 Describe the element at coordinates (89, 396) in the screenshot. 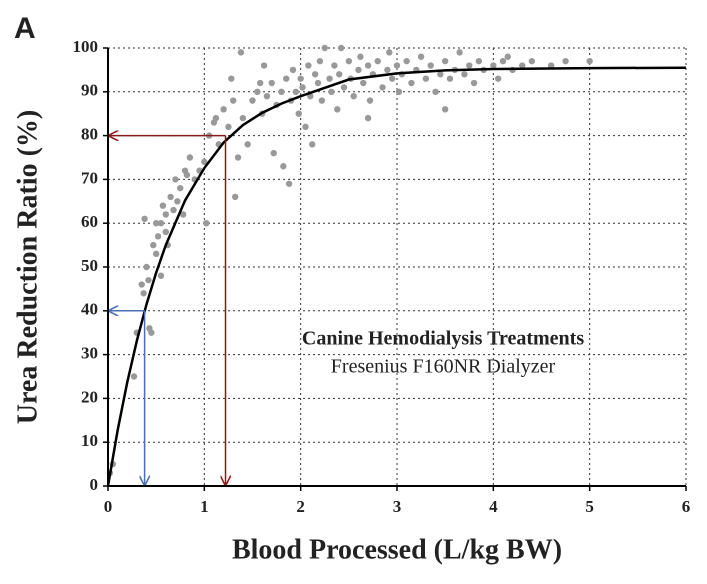

I see `y-tick-label: 20` at that location.